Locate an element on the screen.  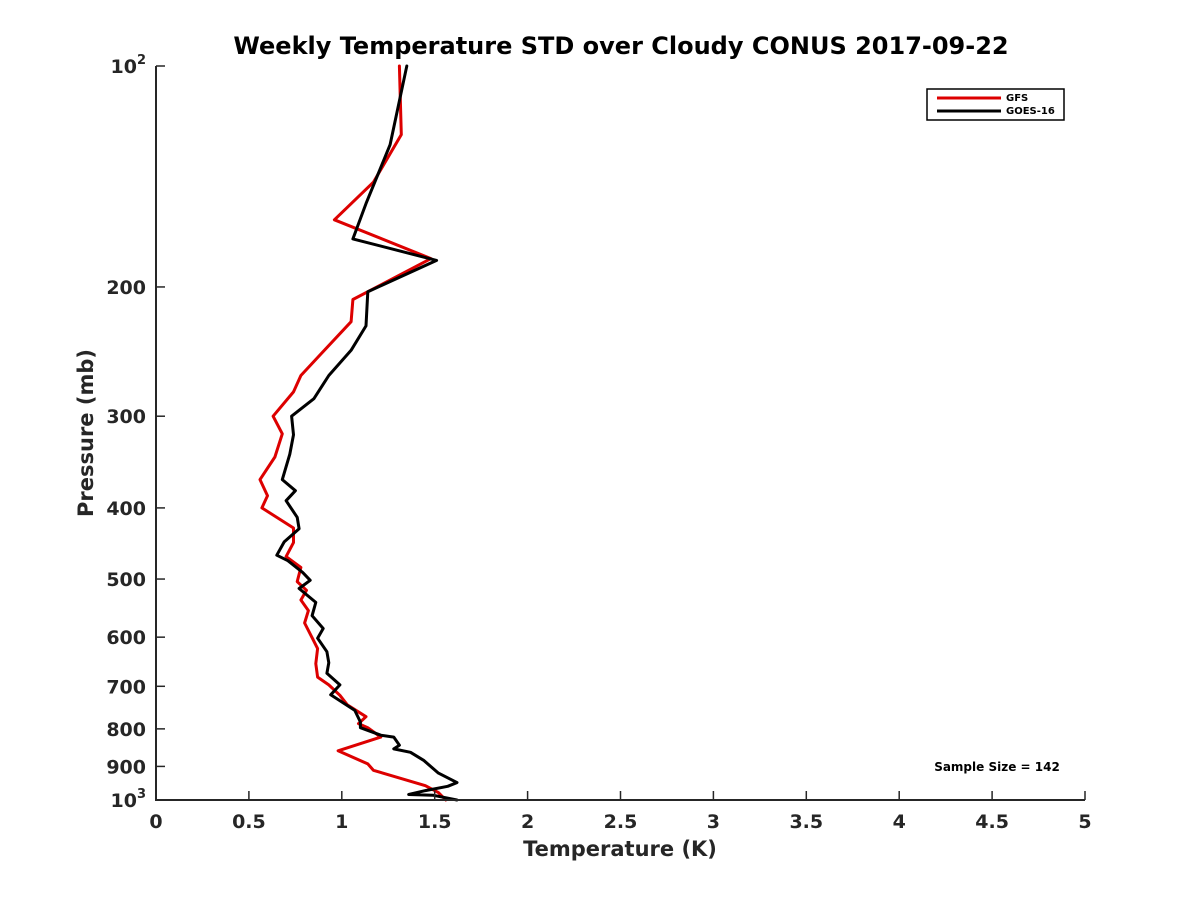
y-tick-label: 10² is located at coordinates (129, 65).